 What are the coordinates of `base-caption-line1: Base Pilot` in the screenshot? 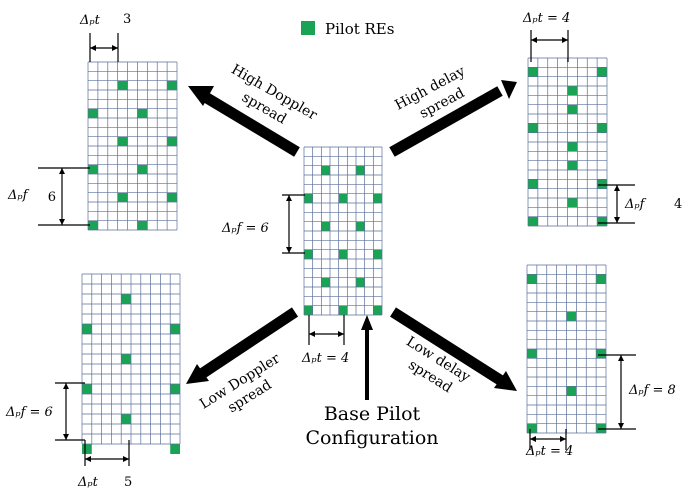 It's located at (372, 414).